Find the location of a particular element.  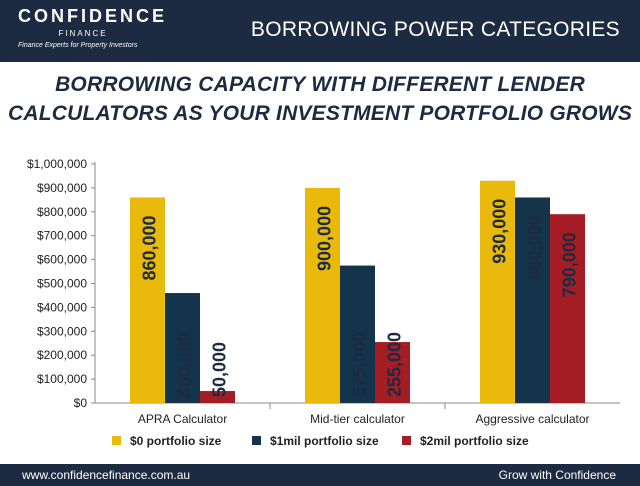

y-tick-label: $600,000 is located at coordinates (62, 260).